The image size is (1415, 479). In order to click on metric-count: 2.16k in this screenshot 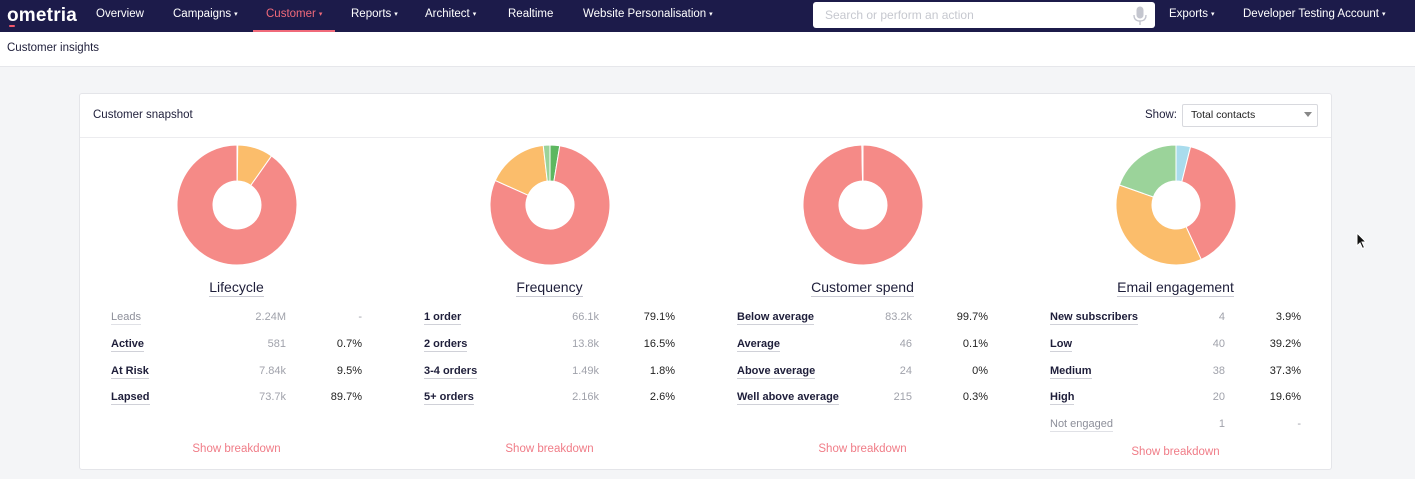, I will do `click(585, 397)`.